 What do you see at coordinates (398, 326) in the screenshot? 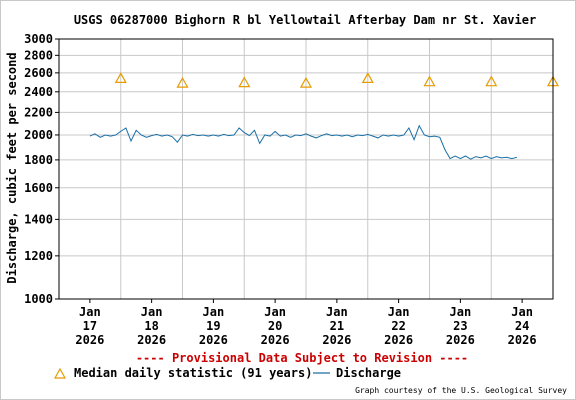
I see `x-tick-label: 22` at bounding box center [398, 326].